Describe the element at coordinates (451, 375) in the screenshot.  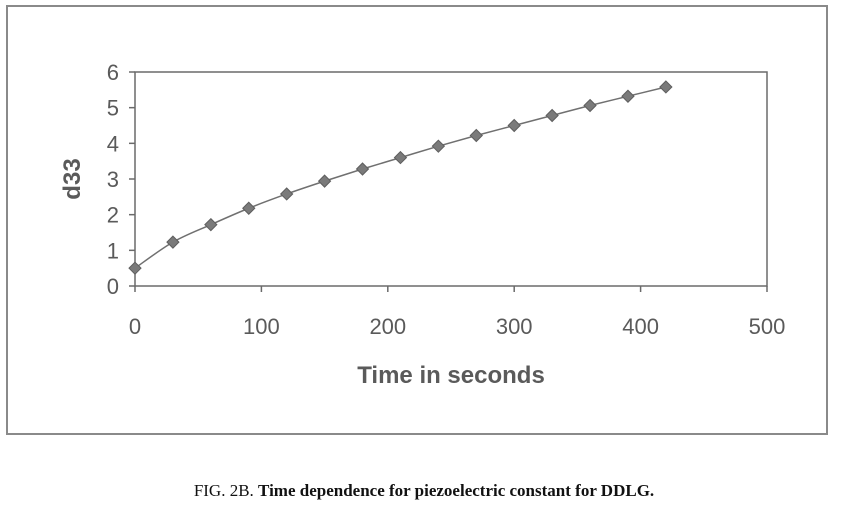
I see `x-axis-title: Time in seconds` at that location.